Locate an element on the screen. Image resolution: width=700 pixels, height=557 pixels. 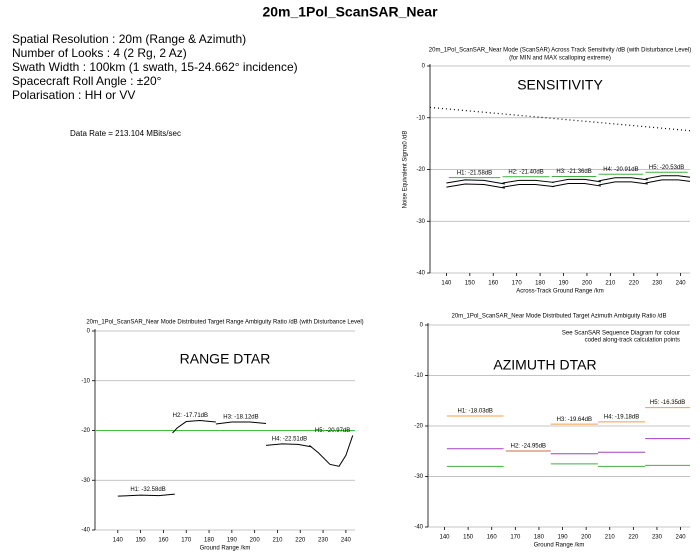
chart-label: RANGE DTAR is located at coordinates (225, 359).